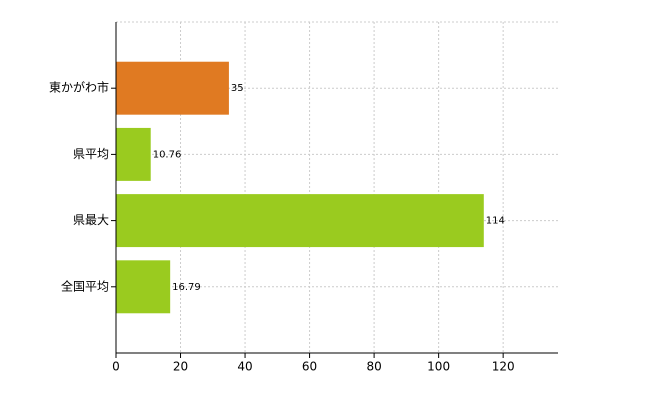 The width and height of the screenshot is (650, 400). Describe the element at coordinates (91, 220) in the screenshot. I see `y-tick-label: 県最大` at that location.